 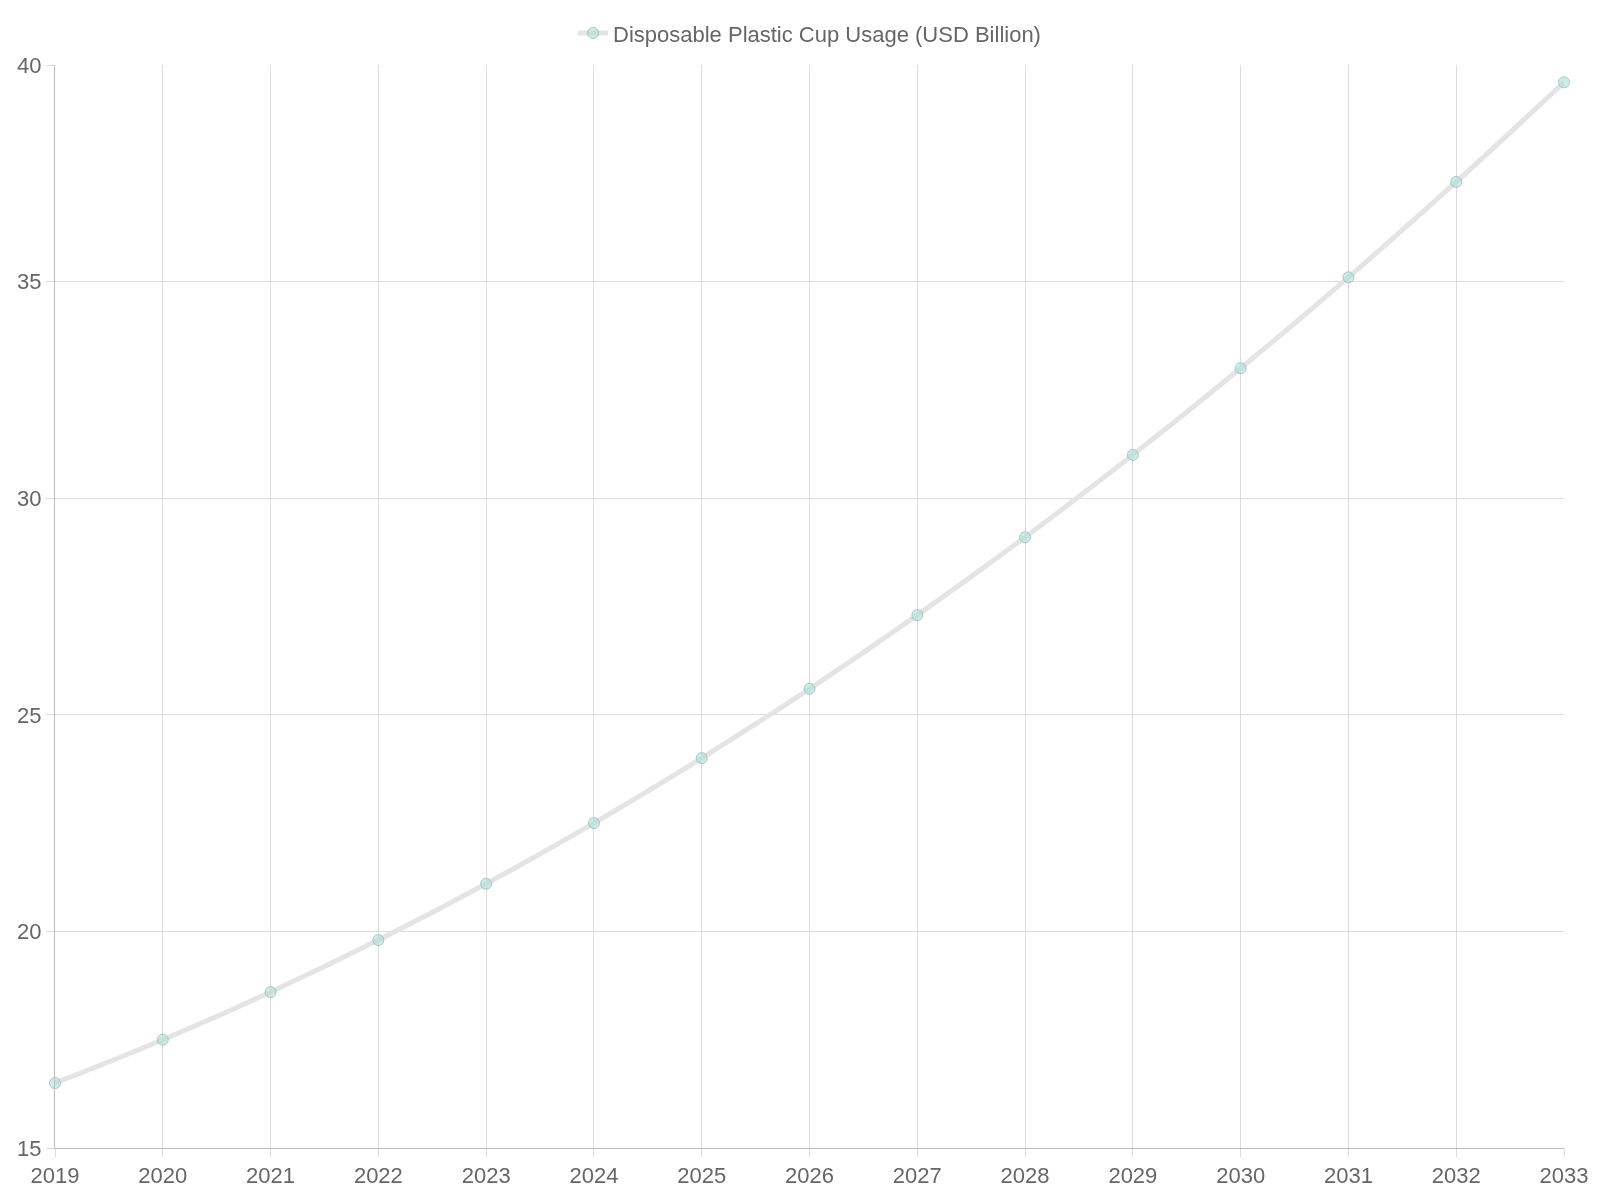 What do you see at coordinates (55, 1176) in the screenshot?
I see `x-tick-label: 2019` at bounding box center [55, 1176].